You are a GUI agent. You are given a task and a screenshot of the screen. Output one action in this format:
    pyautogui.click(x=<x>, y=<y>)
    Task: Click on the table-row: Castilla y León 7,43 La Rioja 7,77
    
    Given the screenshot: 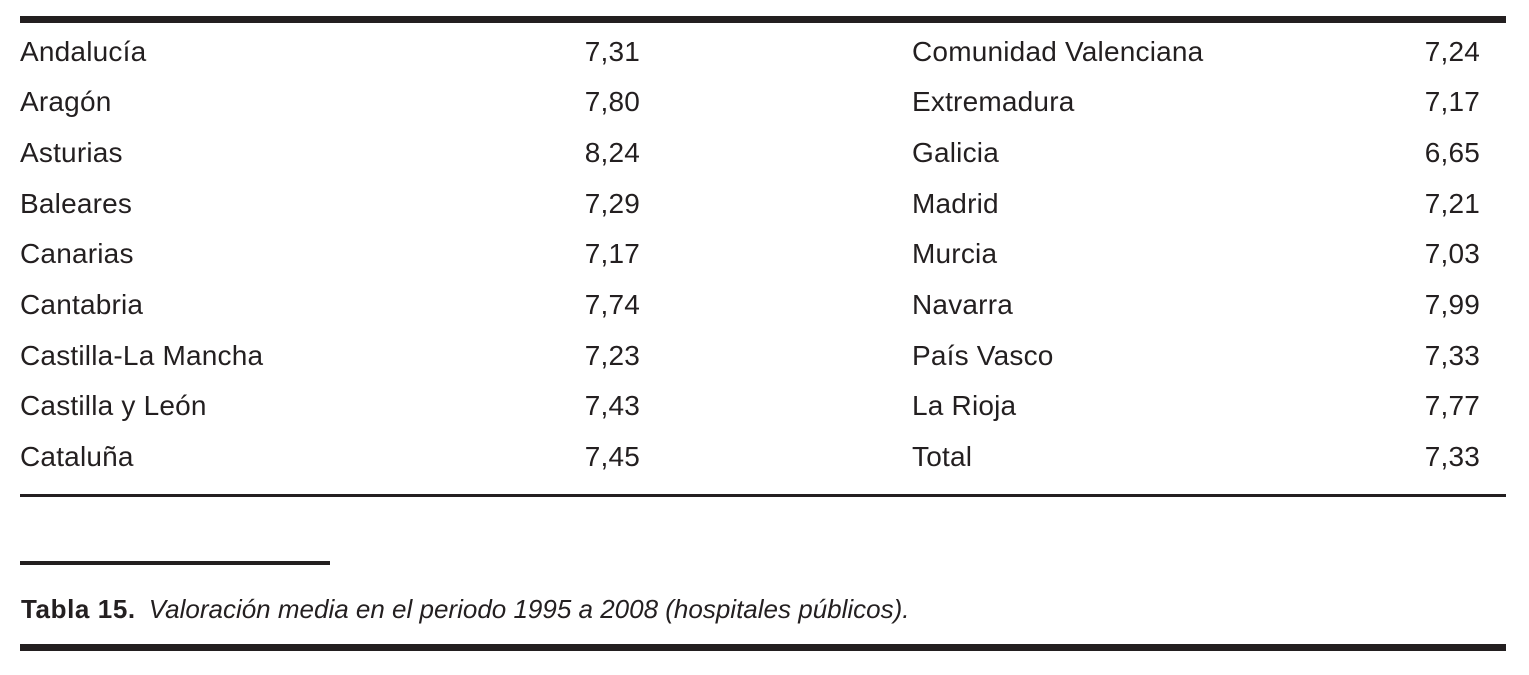 What is the action you would take?
    pyautogui.click(x=763, y=406)
    